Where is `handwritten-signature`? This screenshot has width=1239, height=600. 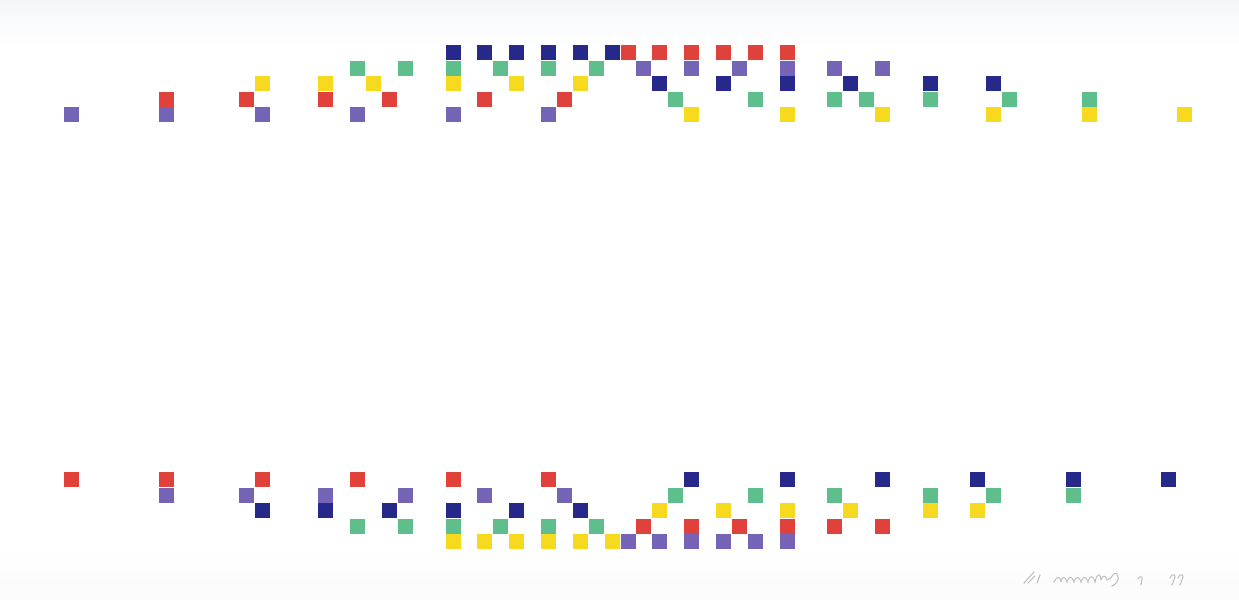
handwritten-signature is located at coordinates (1103, 579).